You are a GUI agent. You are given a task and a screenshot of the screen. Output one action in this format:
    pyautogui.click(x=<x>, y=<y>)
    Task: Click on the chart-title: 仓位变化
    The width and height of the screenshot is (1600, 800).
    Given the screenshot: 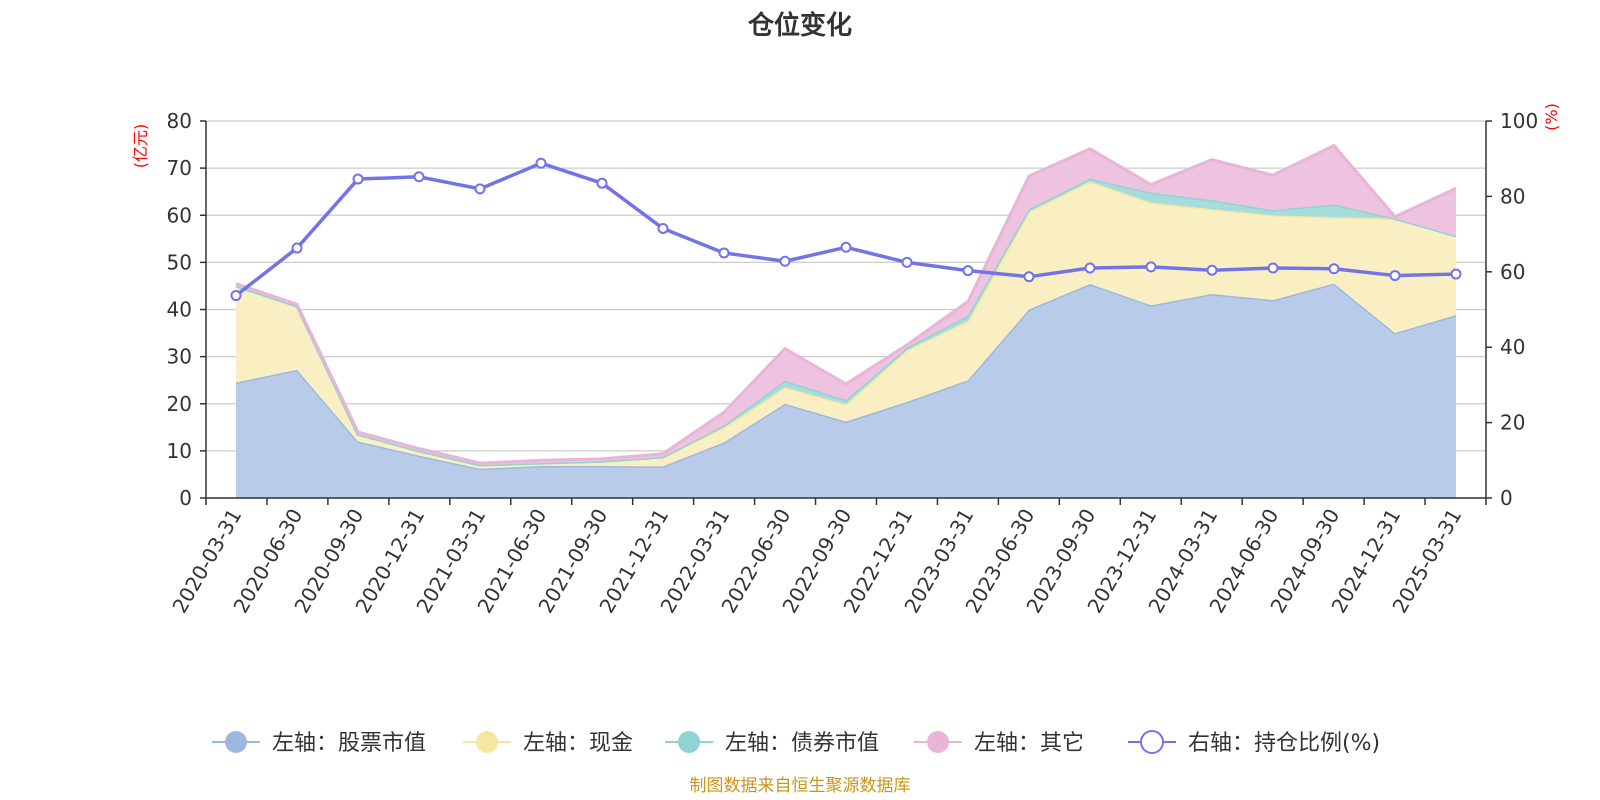 What is the action you would take?
    pyautogui.click(x=799, y=25)
    